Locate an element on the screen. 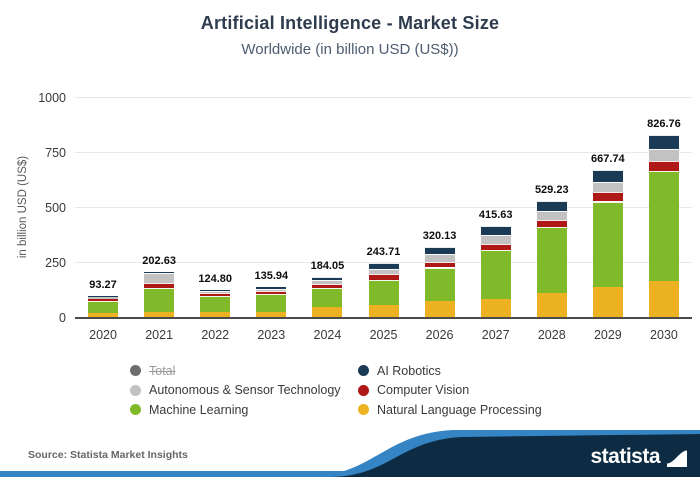 The height and width of the screenshot is (479, 700). bar-segment-autonomous-sensor-technology-2028 is located at coordinates (551, 215).